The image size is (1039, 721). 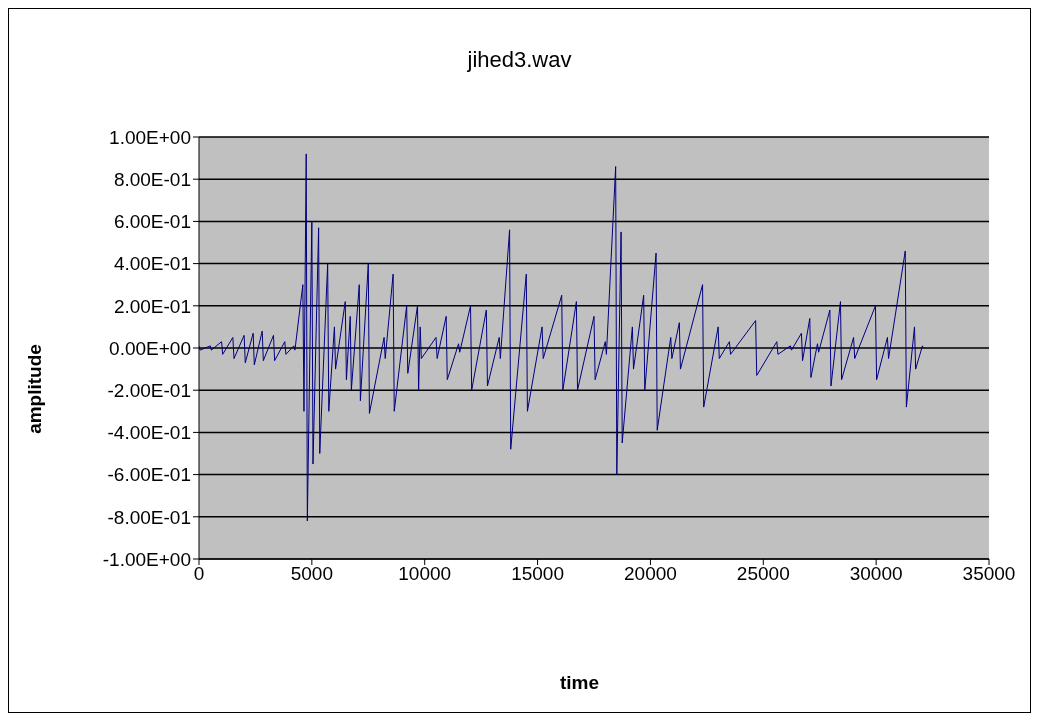 I want to click on y-tick-label: 2.00E-01, so click(x=152, y=306).